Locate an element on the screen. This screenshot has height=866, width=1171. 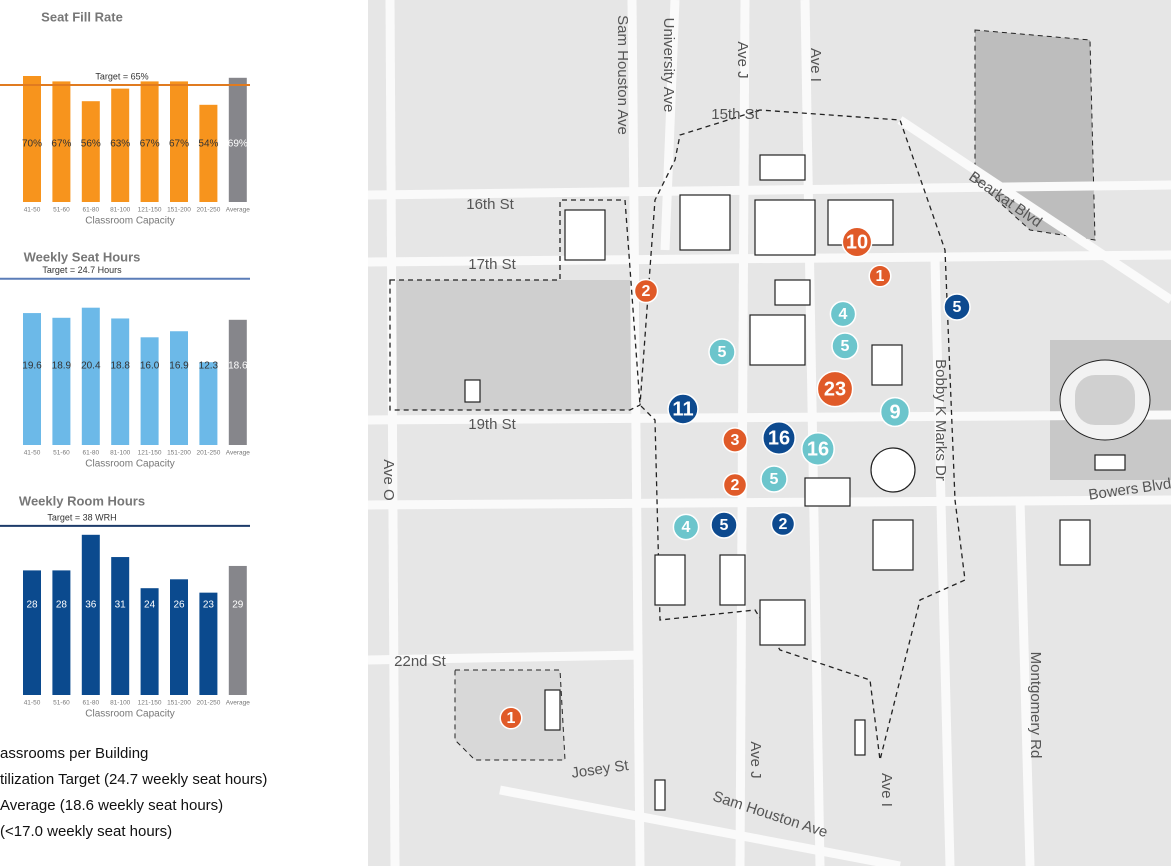
value-label: 20.4 is located at coordinates (91, 366).